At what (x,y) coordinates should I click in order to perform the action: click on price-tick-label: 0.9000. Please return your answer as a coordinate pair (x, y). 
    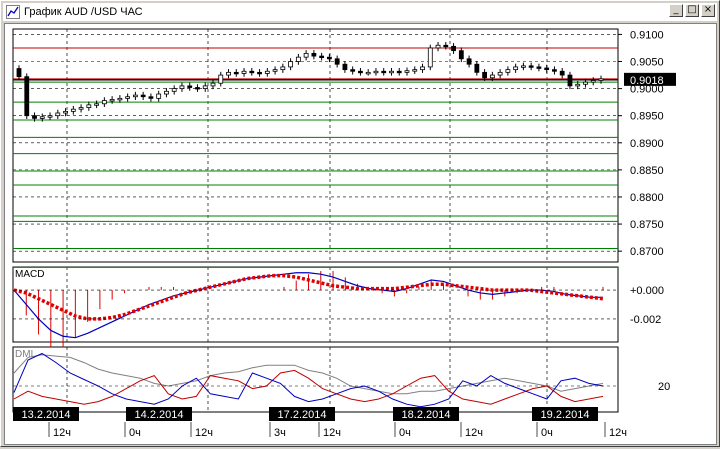
    Looking at the image, I should click on (647, 90).